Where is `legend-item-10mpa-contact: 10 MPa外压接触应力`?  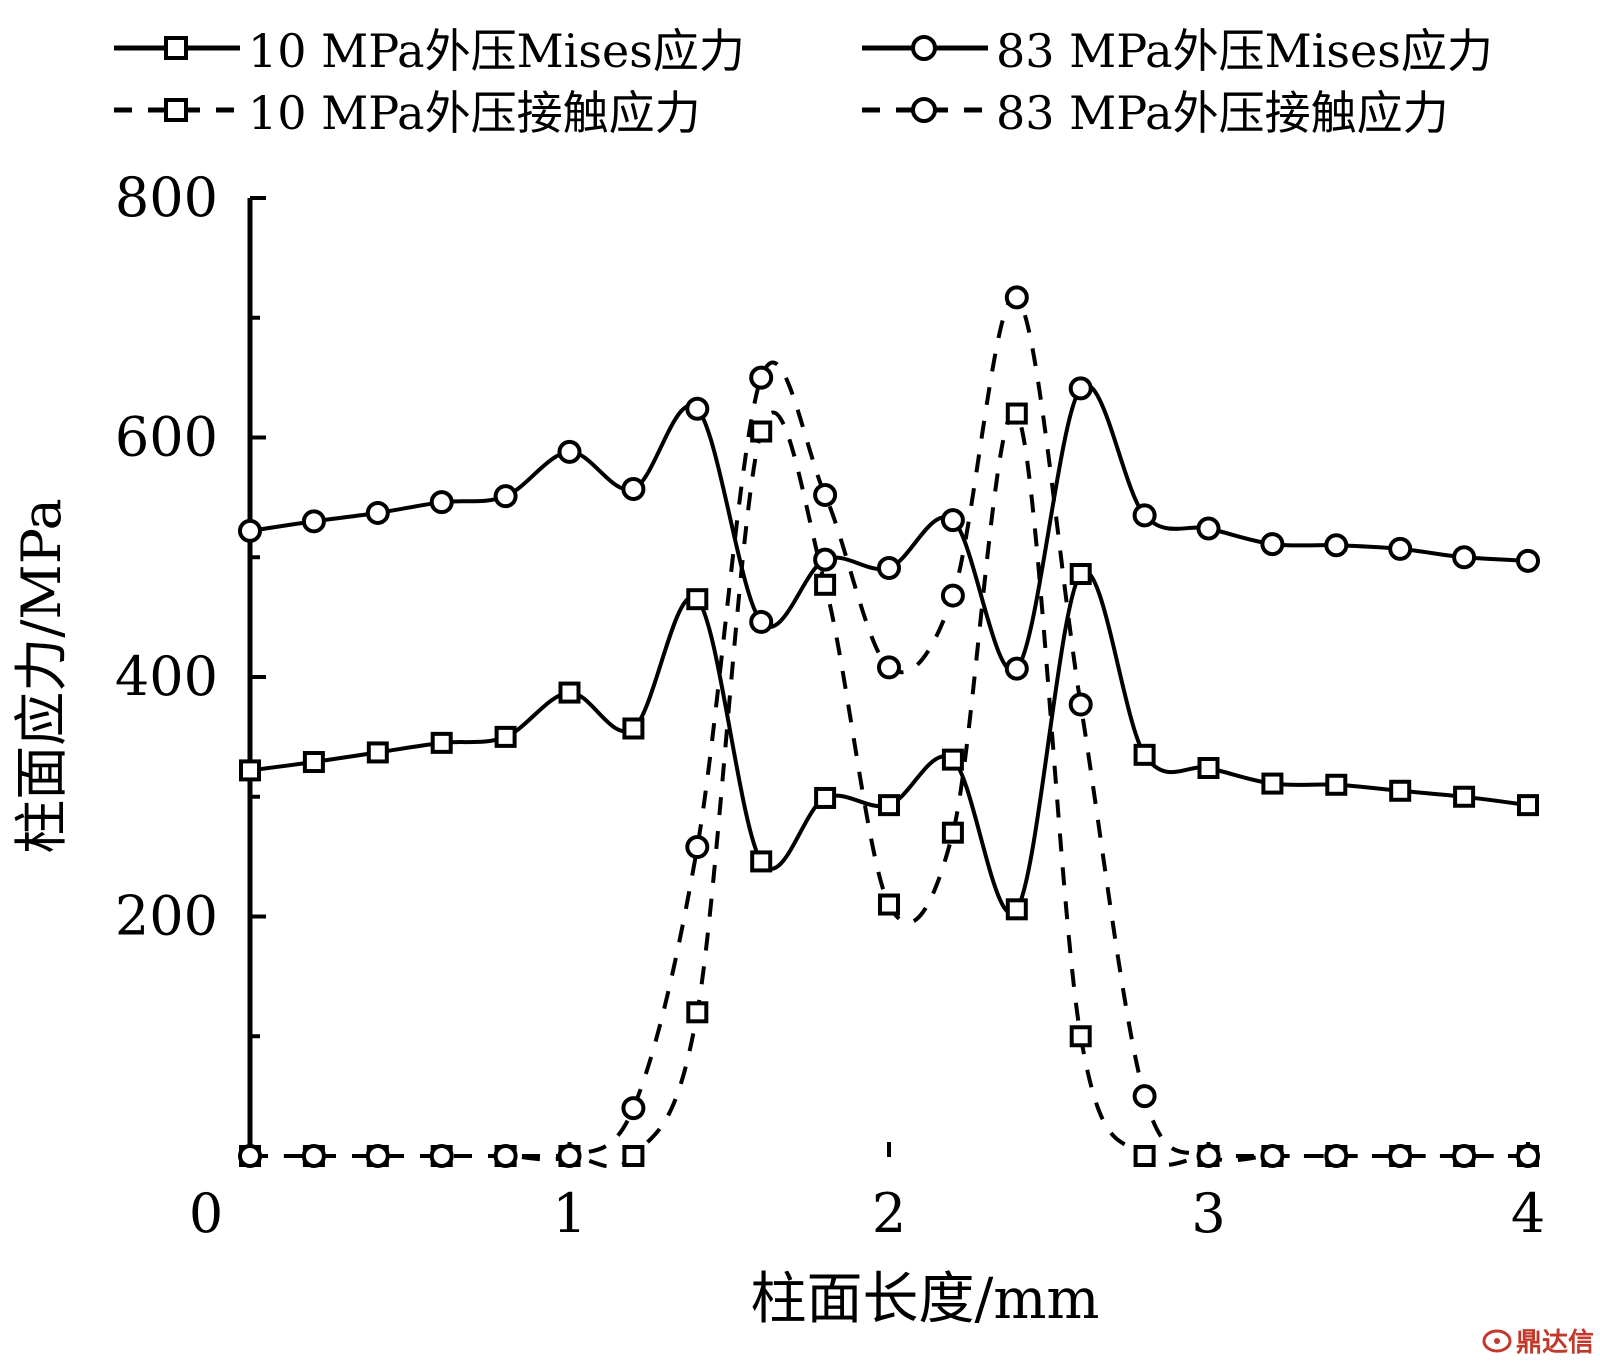 legend-item-10mpa-contact: 10 MPa外压接触应力 is located at coordinates (406, 110).